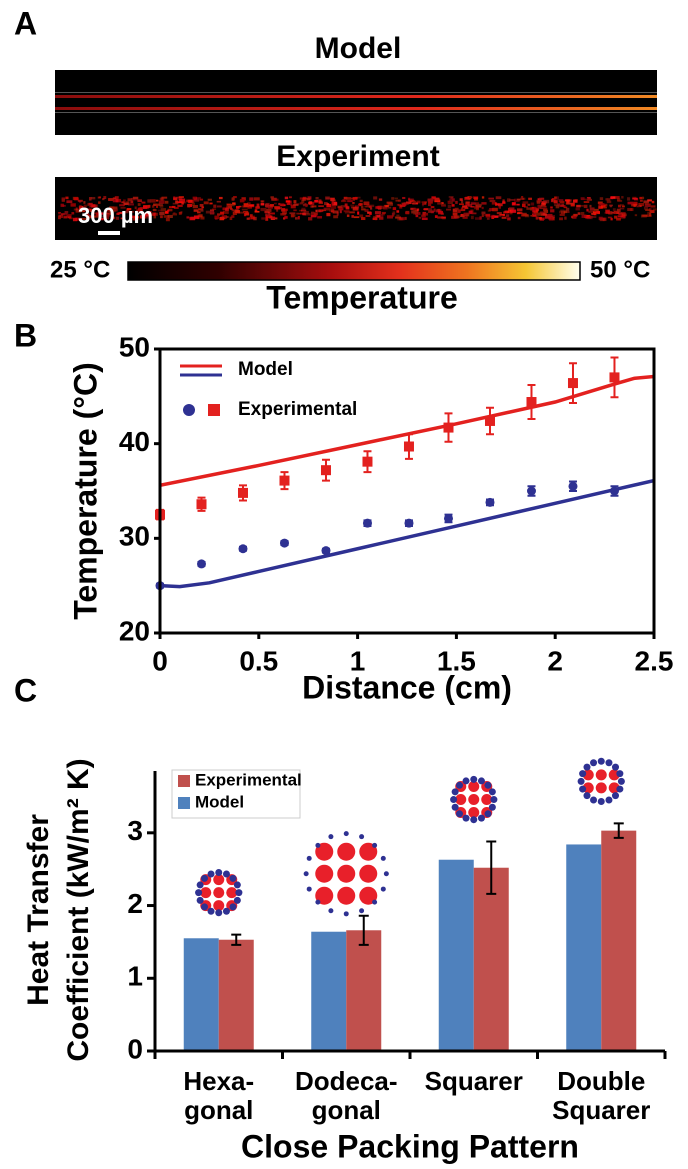 The height and width of the screenshot is (1169, 688). What do you see at coordinates (236, 794) in the screenshot?
I see `legend-box` at bounding box center [236, 794].